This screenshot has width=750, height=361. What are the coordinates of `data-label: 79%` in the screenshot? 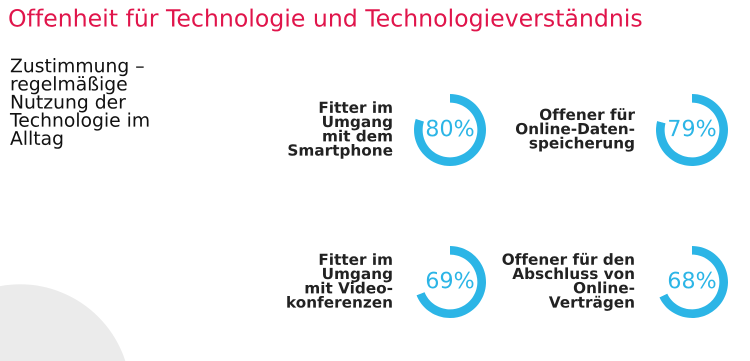 It's located at (692, 128).